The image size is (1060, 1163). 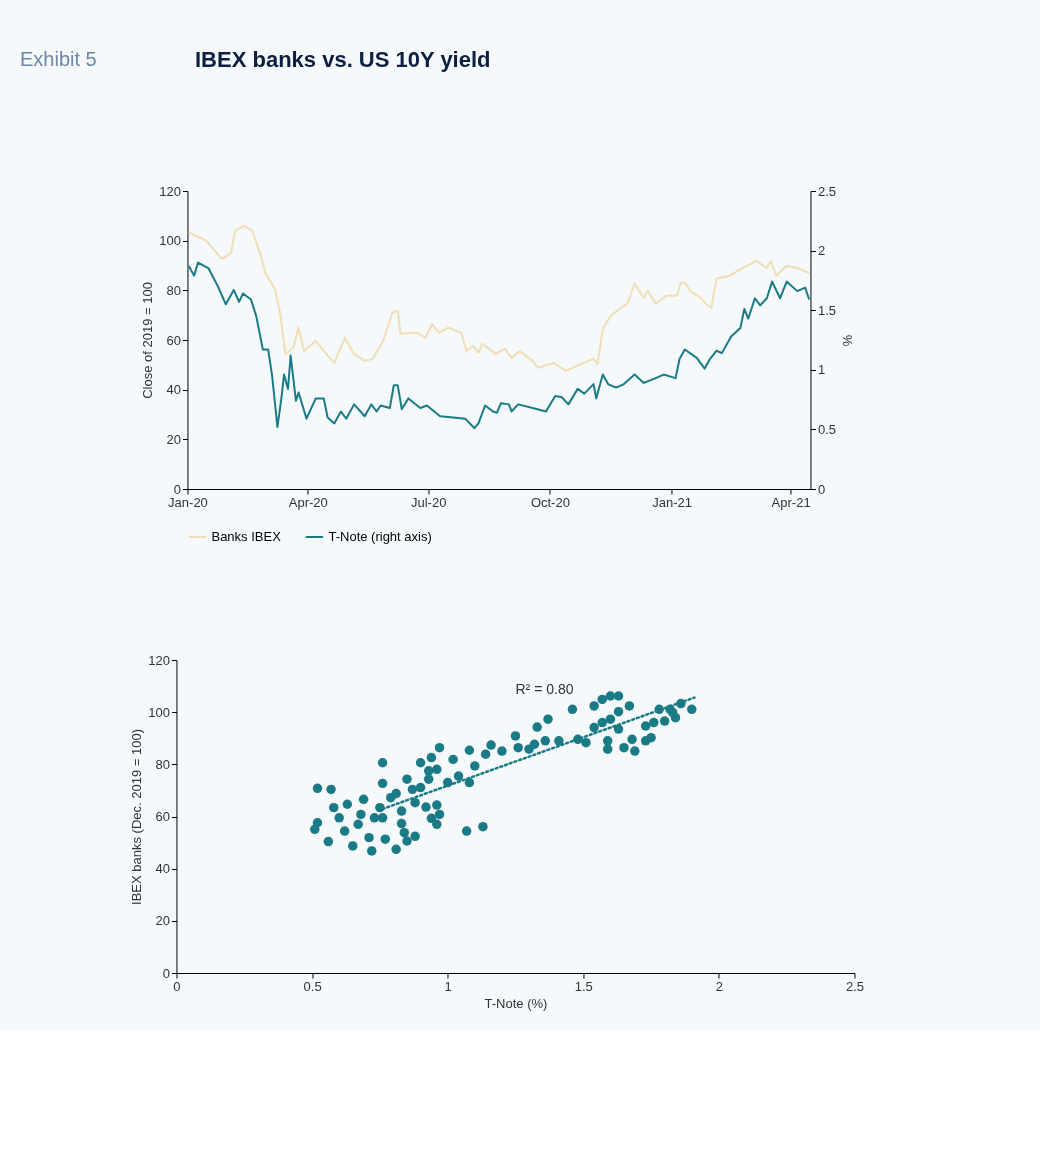 I want to click on x-tick-label: 2.5, so click(x=855, y=986).